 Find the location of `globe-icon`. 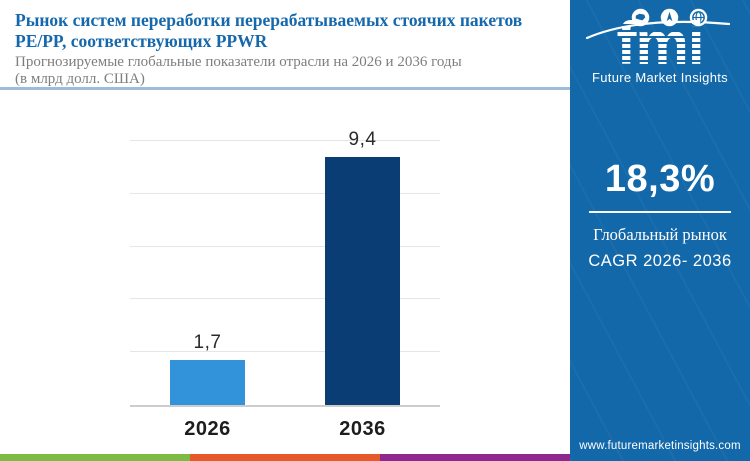

globe-icon is located at coordinates (698, 17).